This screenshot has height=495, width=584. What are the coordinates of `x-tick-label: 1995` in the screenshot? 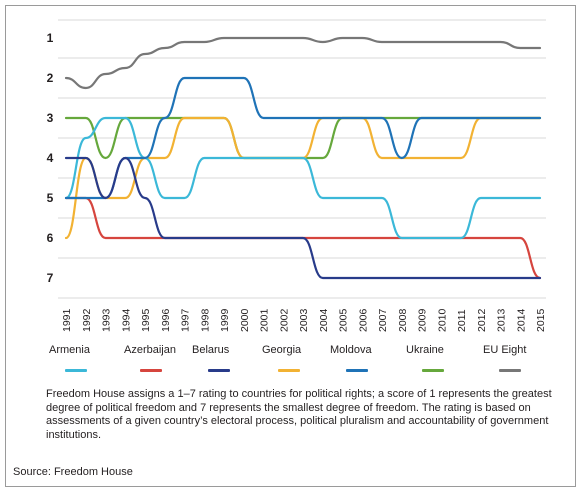 It's located at (146, 320).